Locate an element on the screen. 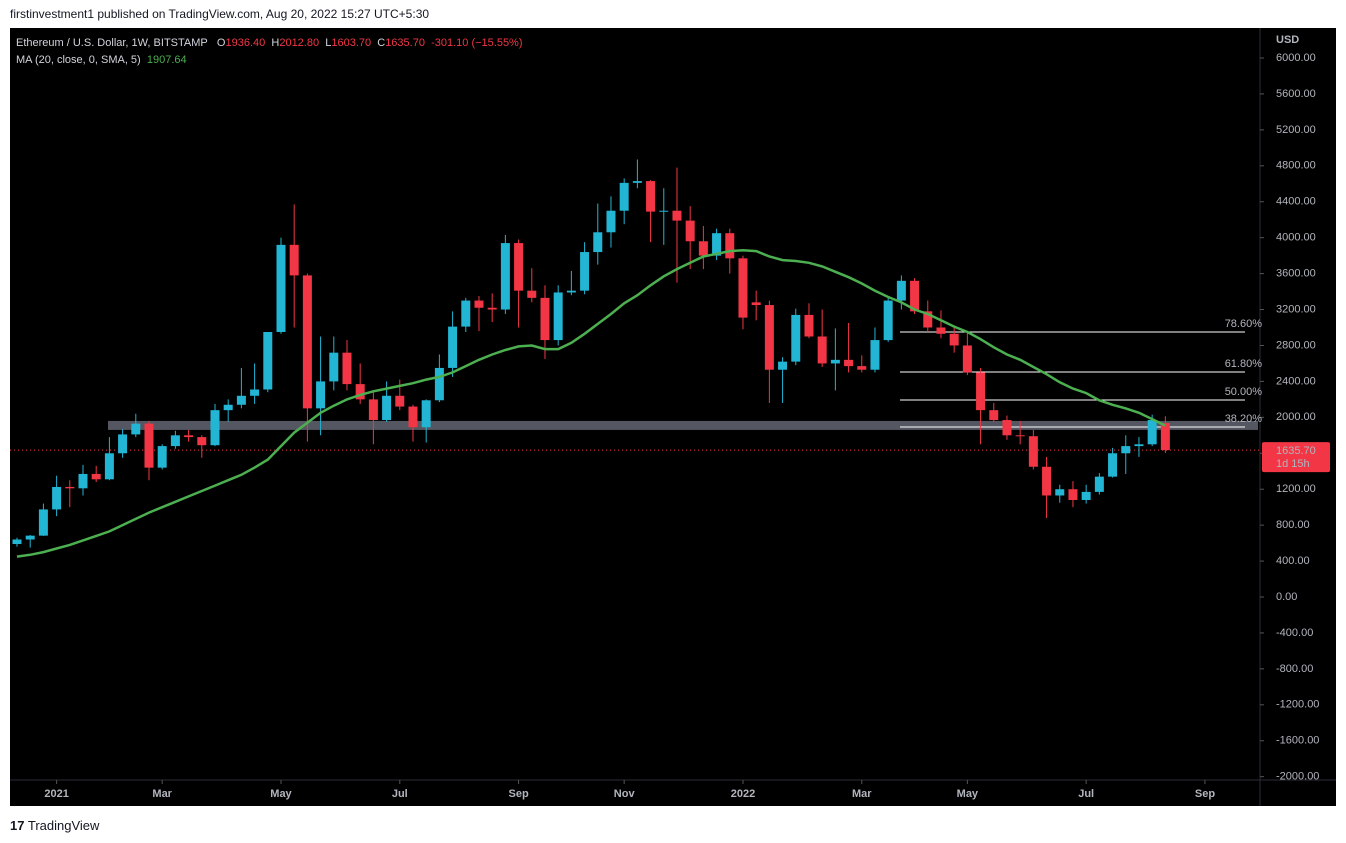  x-tick-label: Nov is located at coordinates (625, 794).